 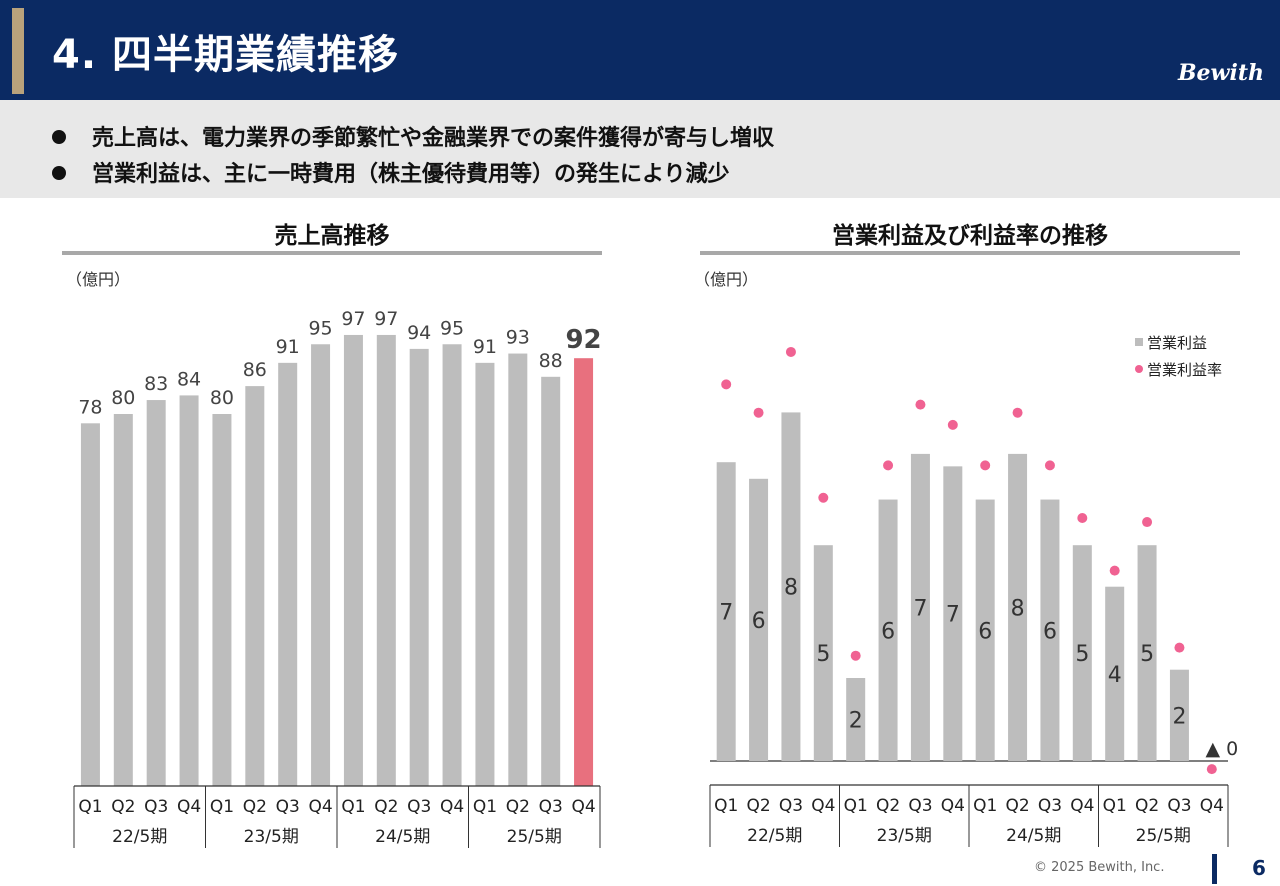 What do you see at coordinates (551, 361) in the screenshot?
I see `sales-data-label: 88` at bounding box center [551, 361].